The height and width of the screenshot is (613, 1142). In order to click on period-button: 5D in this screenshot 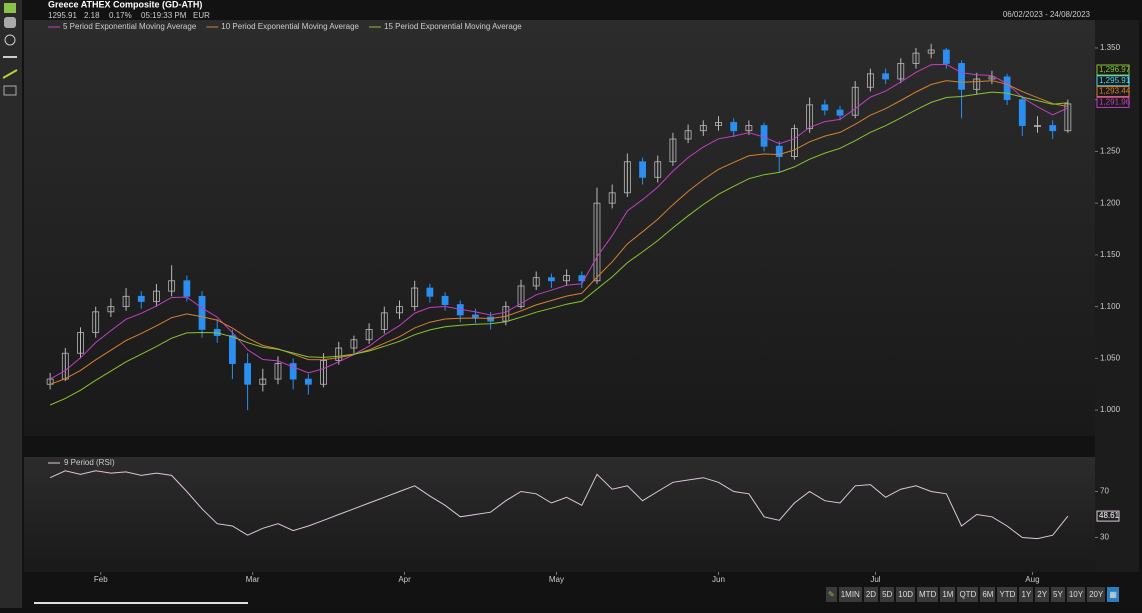, I will do `click(887, 594)`.